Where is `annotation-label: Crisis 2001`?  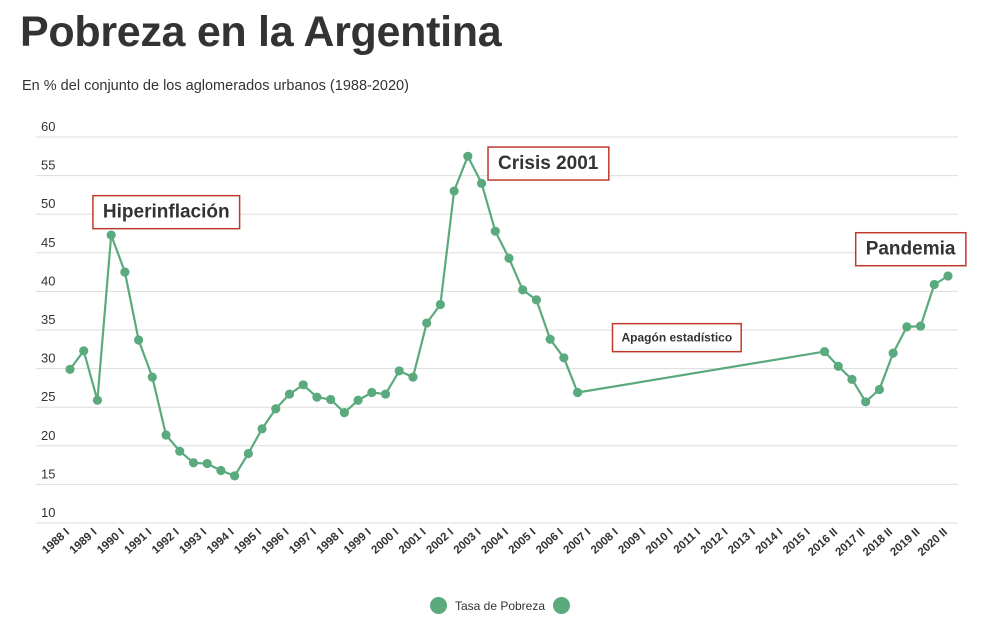 annotation-label: Crisis 2001 is located at coordinates (548, 163).